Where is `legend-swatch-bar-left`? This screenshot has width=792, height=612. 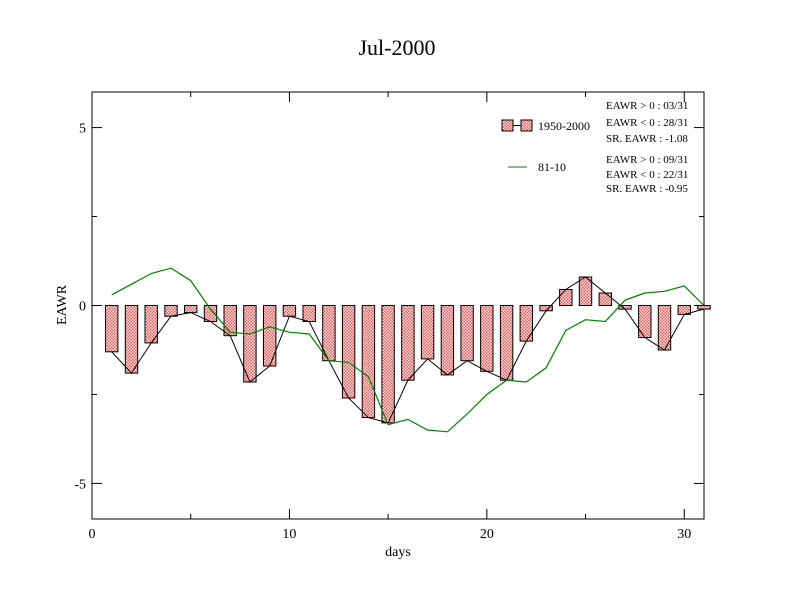 legend-swatch-bar-left is located at coordinates (507, 125).